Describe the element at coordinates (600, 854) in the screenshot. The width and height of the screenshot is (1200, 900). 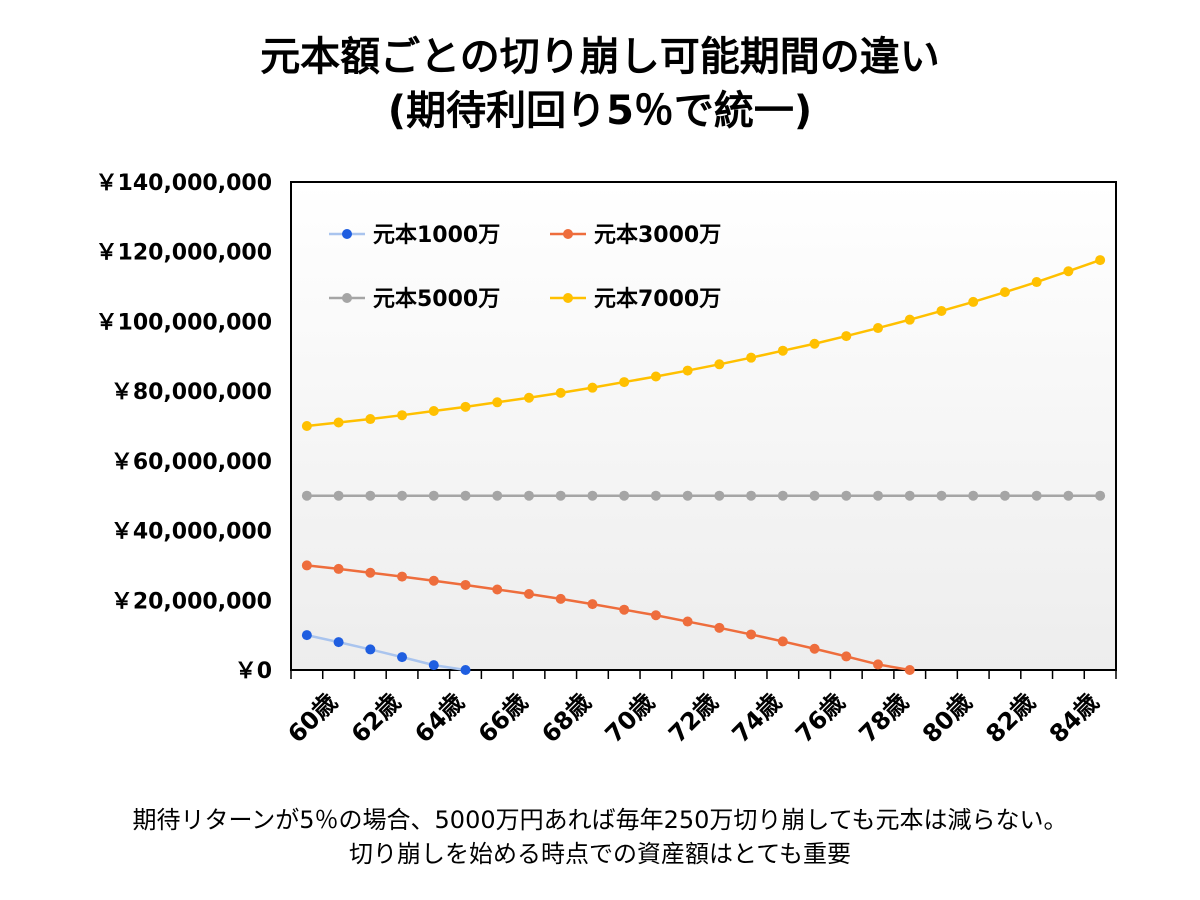
I see `caption-line-2: 切り崩しを始める時点での資産額はとても重要` at that location.